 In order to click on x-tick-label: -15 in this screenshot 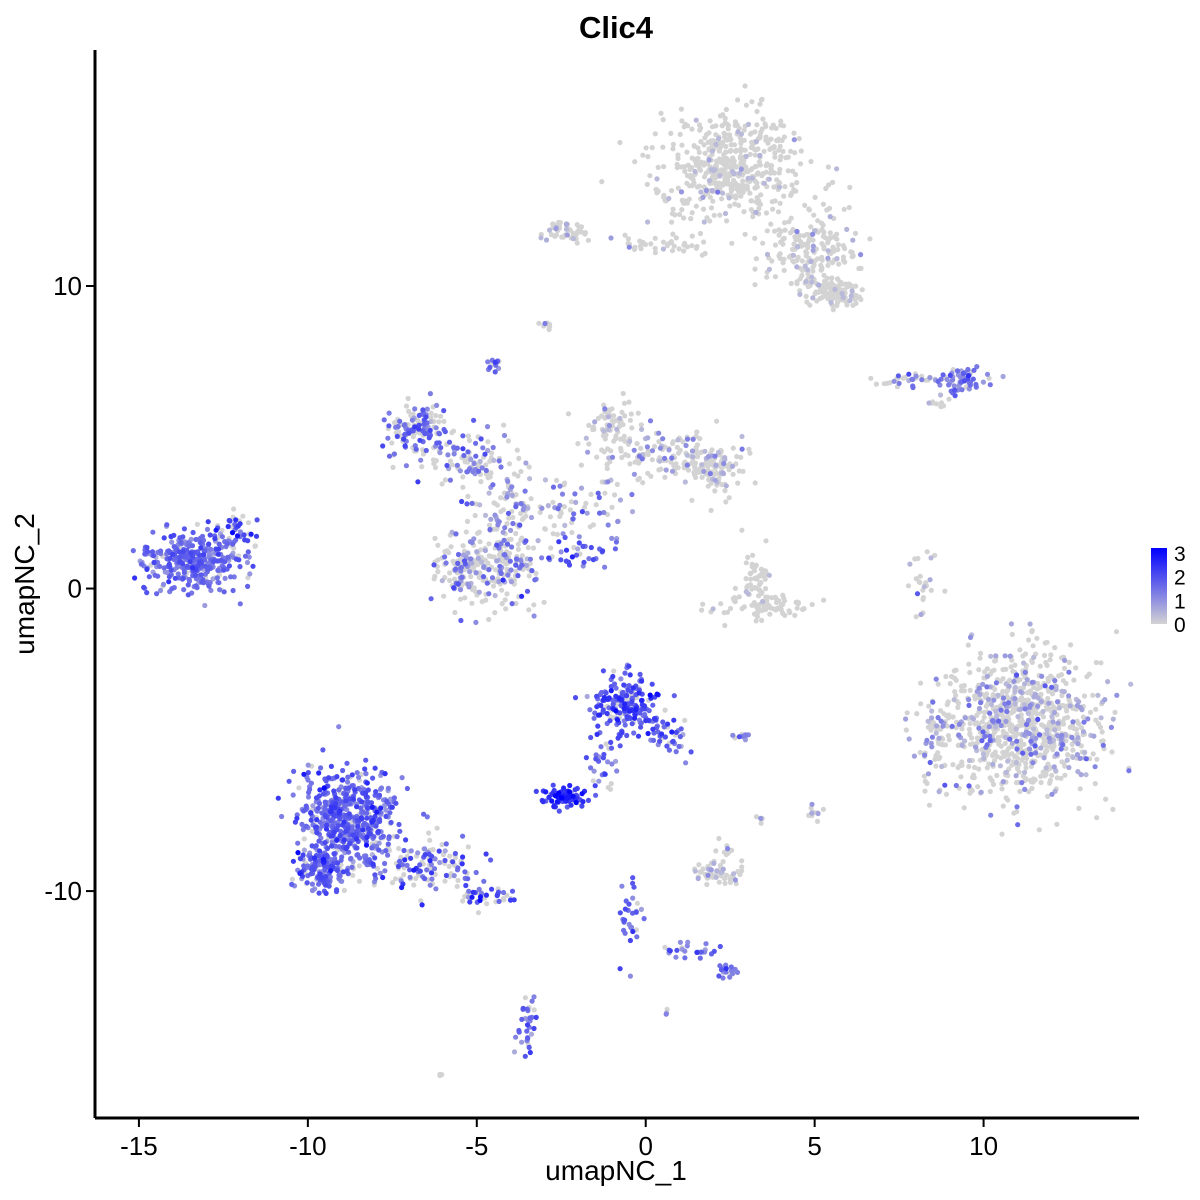, I will do `click(139, 1146)`.